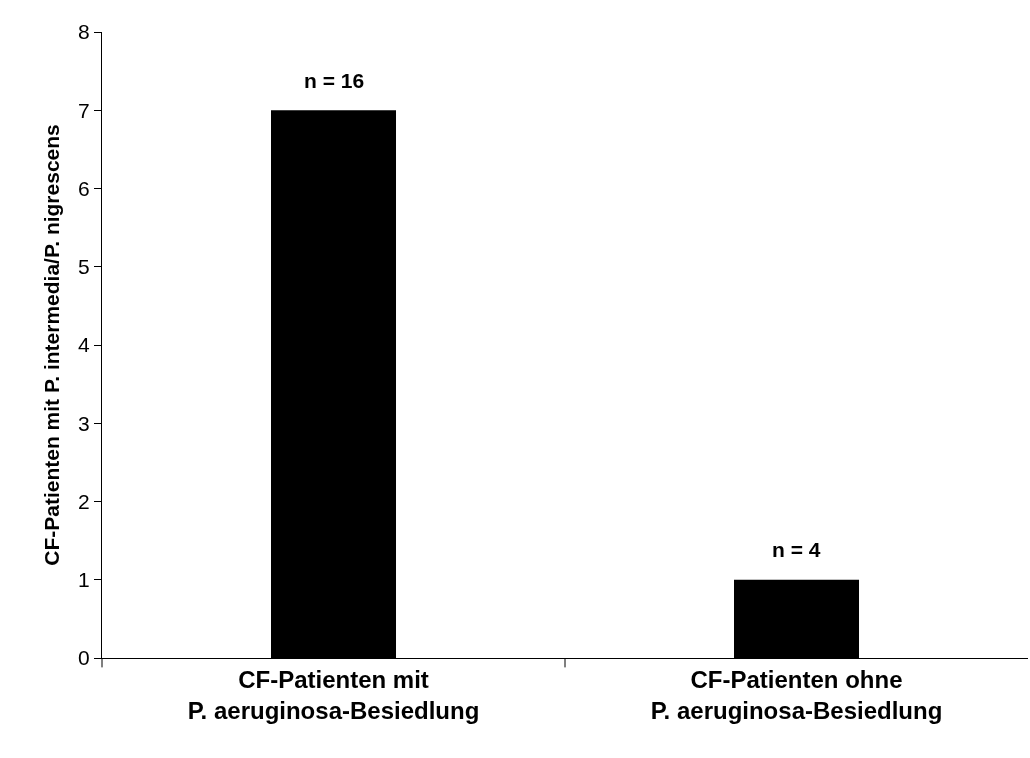  Describe the element at coordinates (796, 694) in the screenshot. I see `x-tick-label: CF-Patienten ohne P. aeruginosa-Besiedlung` at that location.